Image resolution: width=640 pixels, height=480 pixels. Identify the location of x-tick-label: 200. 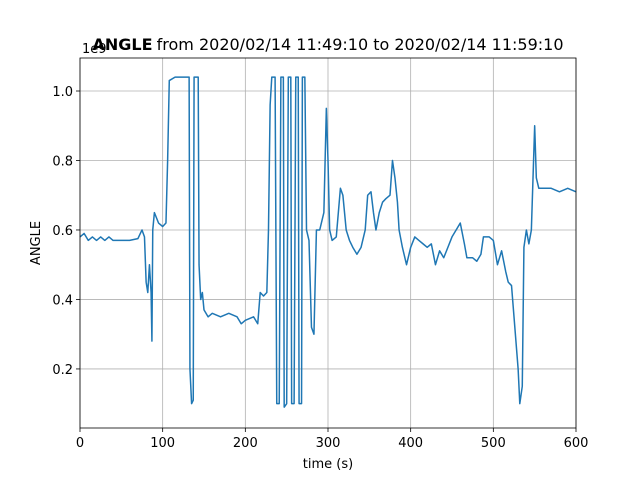
(245, 443).